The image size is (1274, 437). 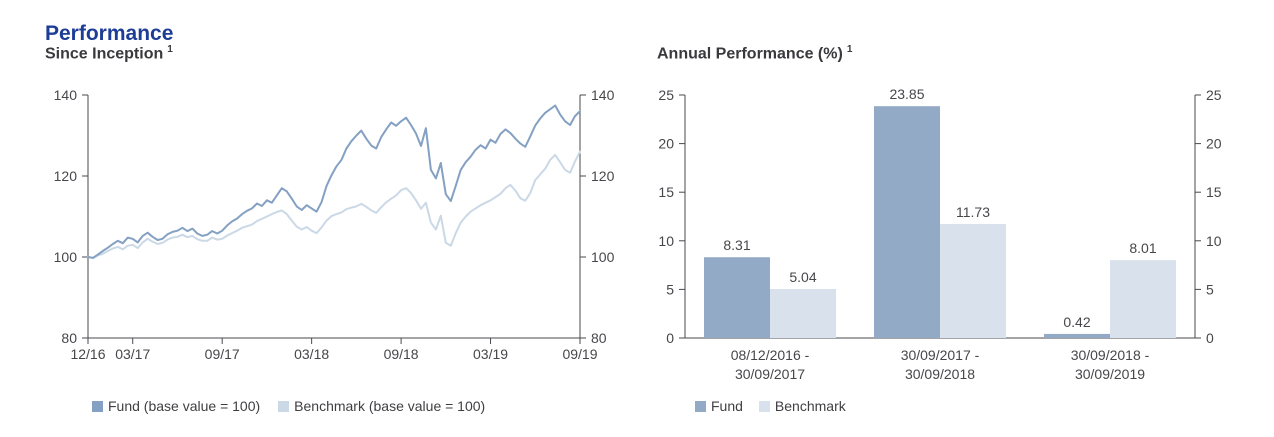 What do you see at coordinates (670, 338) in the screenshot?
I see `y-tick-label-left: 0` at bounding box center [670, 338].